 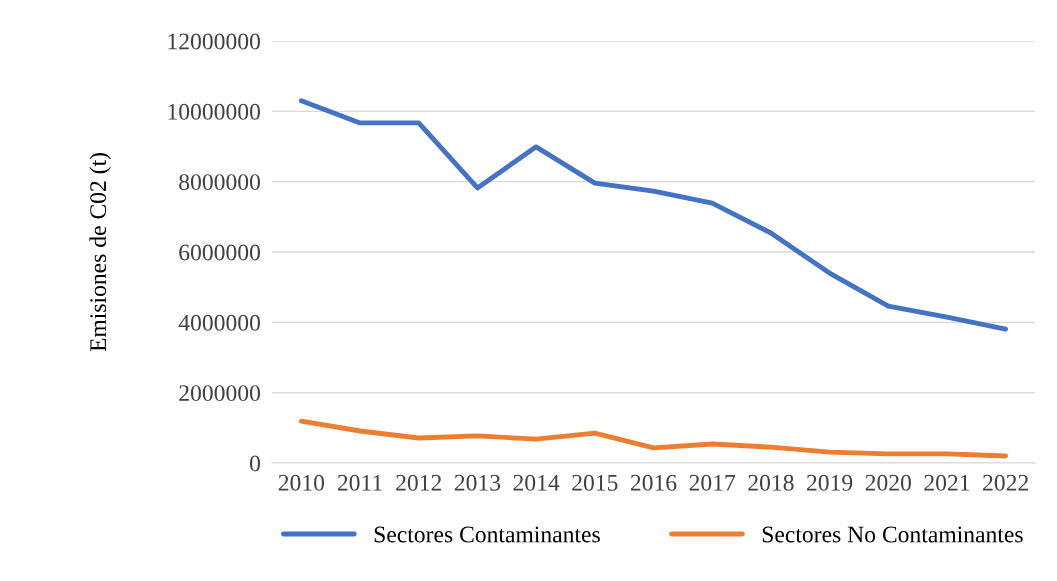 What do you see at coordinates (595, 482) in the screenshot?
I see `x-tick-label: 2015` at bounding box center [595, 482].